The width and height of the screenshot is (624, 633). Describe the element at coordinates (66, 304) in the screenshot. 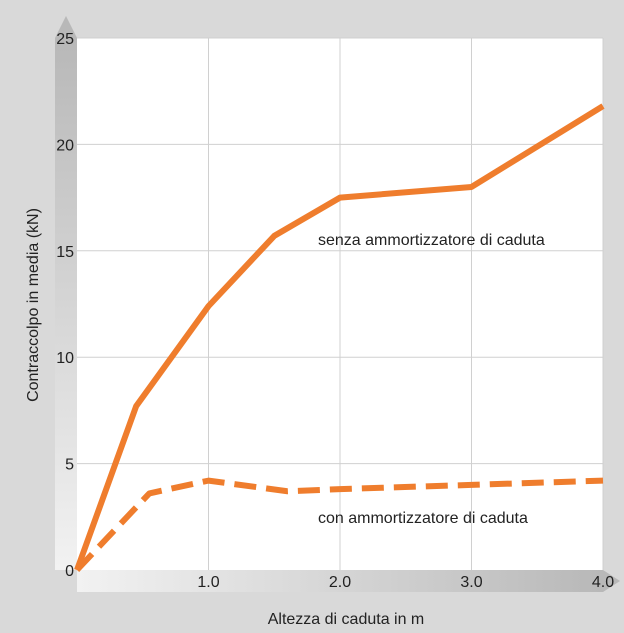

I see `y-axis-arrow-shaft` at that location.